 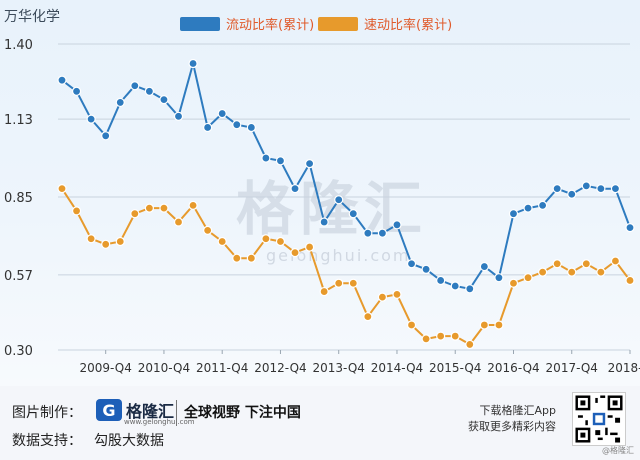 What do you see at coordinates (270, 25) in the screenshot?
I see `legend-label-current-ratio: 流动比率(累计)` at bounding box center [270, 25].